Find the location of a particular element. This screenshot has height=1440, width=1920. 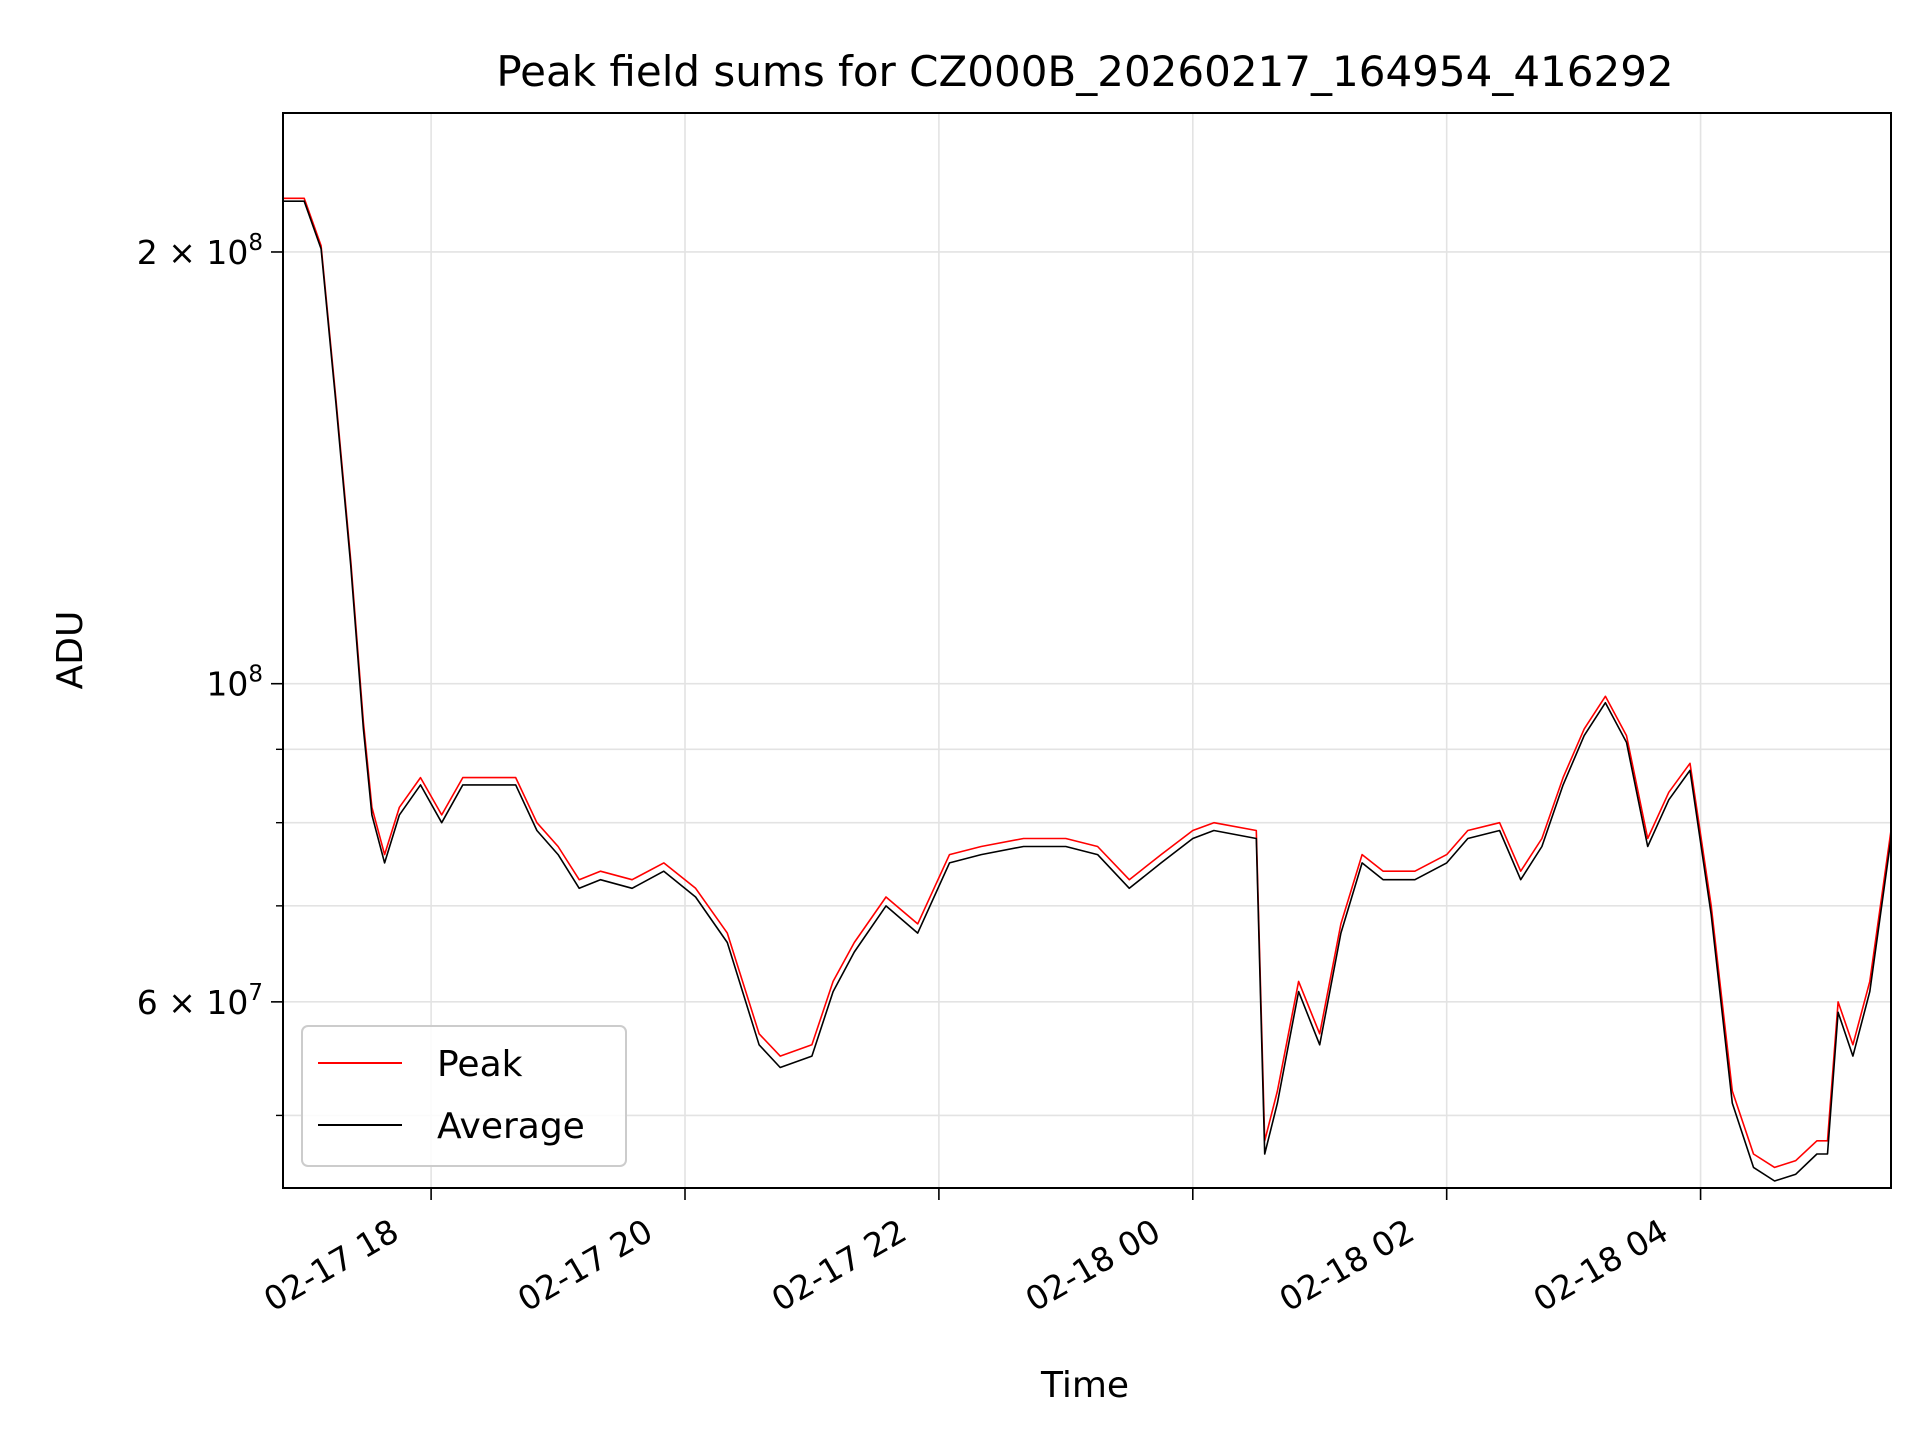

y-axis-label: ADU is located at coordinates (70, 650).